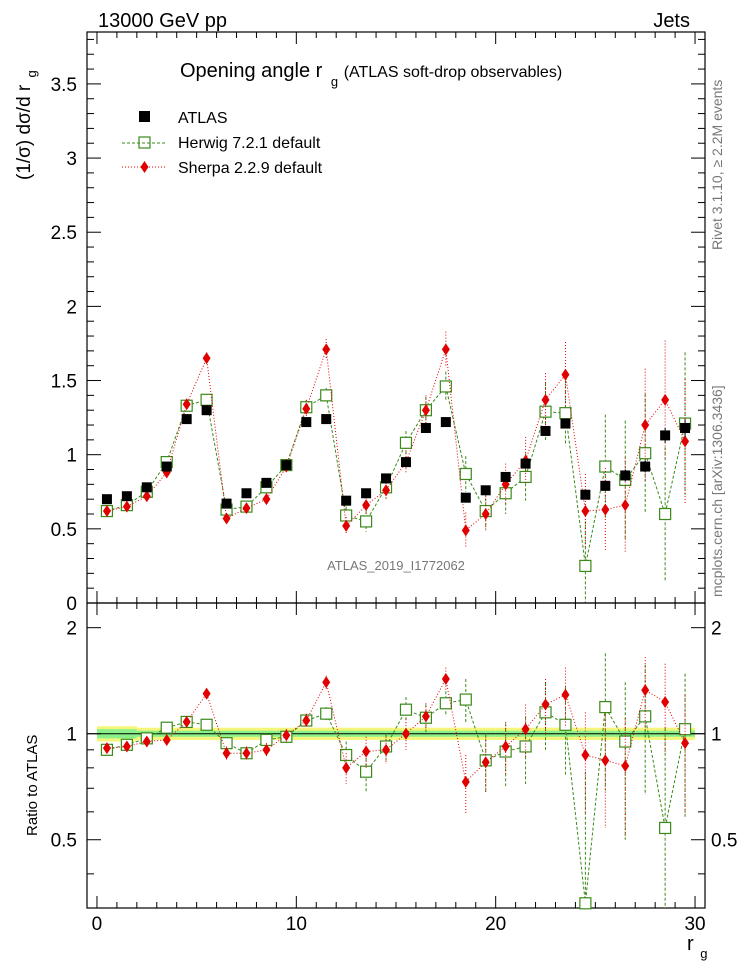 This screenshot has width=746, height=972. I want to click on y-tick-label: 2, so click(71, 307).